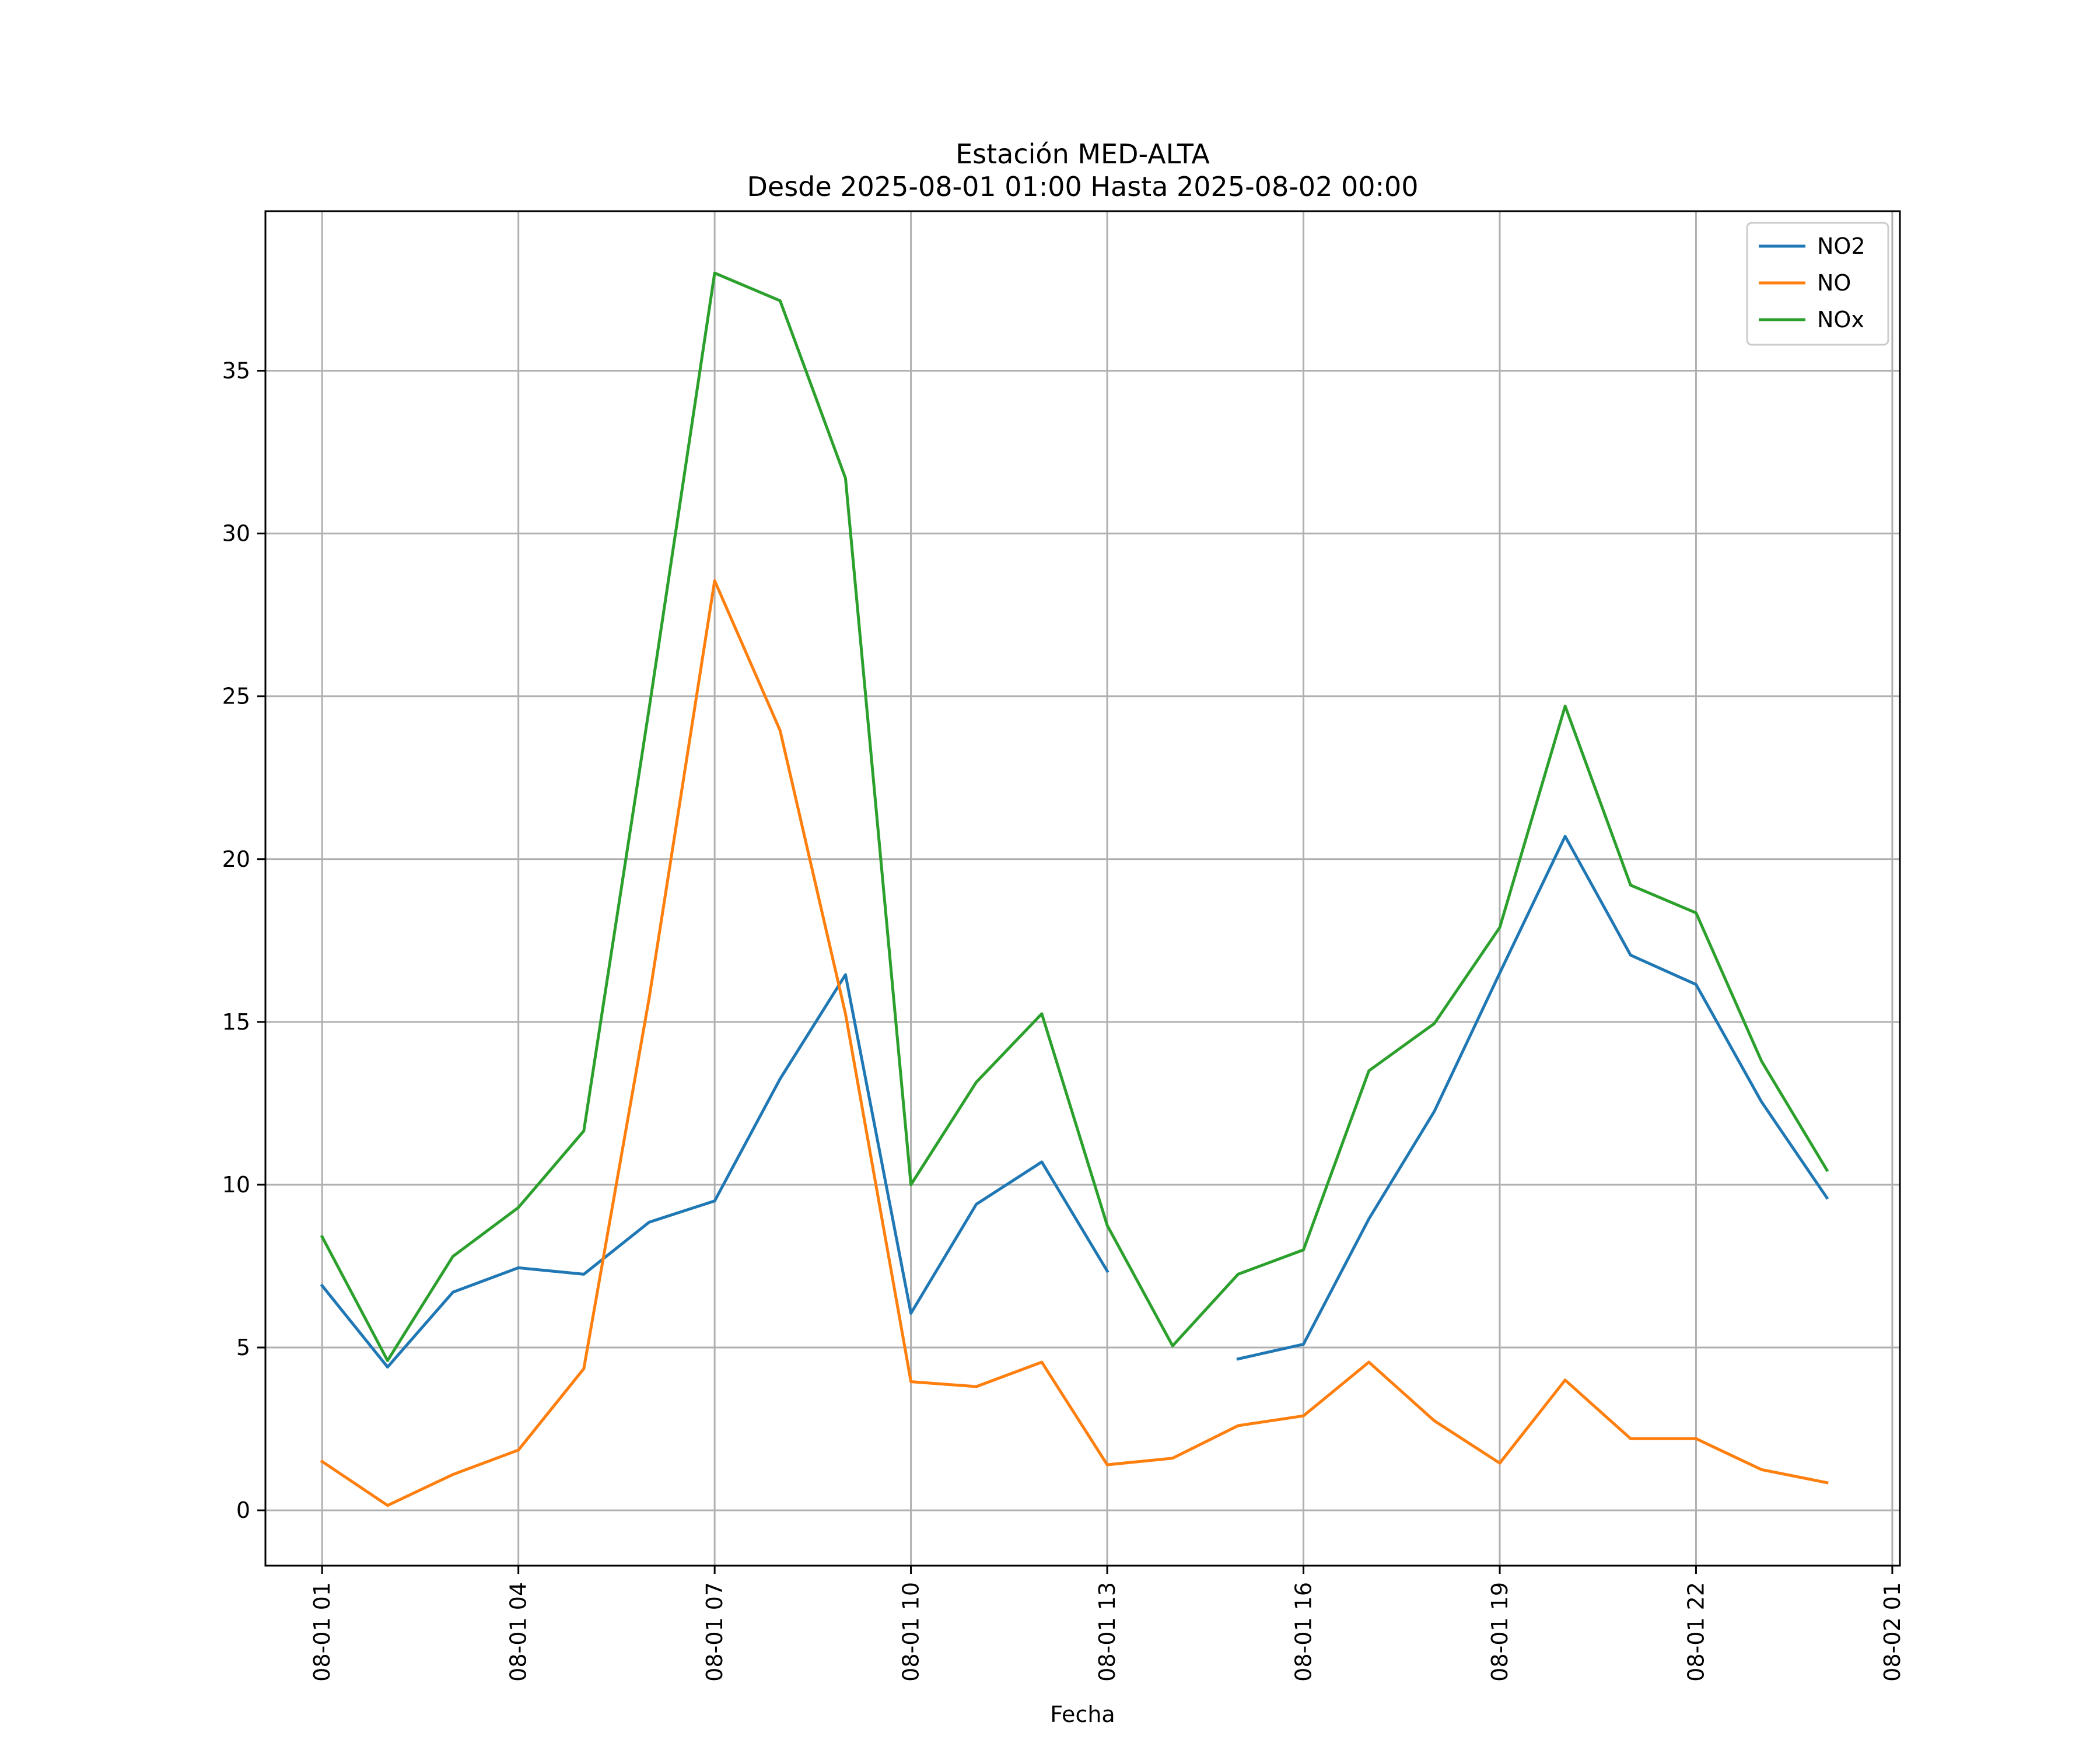 The image size is (2100, 1750). I want to click on y-tick-label: 0, so click(243, 1510).